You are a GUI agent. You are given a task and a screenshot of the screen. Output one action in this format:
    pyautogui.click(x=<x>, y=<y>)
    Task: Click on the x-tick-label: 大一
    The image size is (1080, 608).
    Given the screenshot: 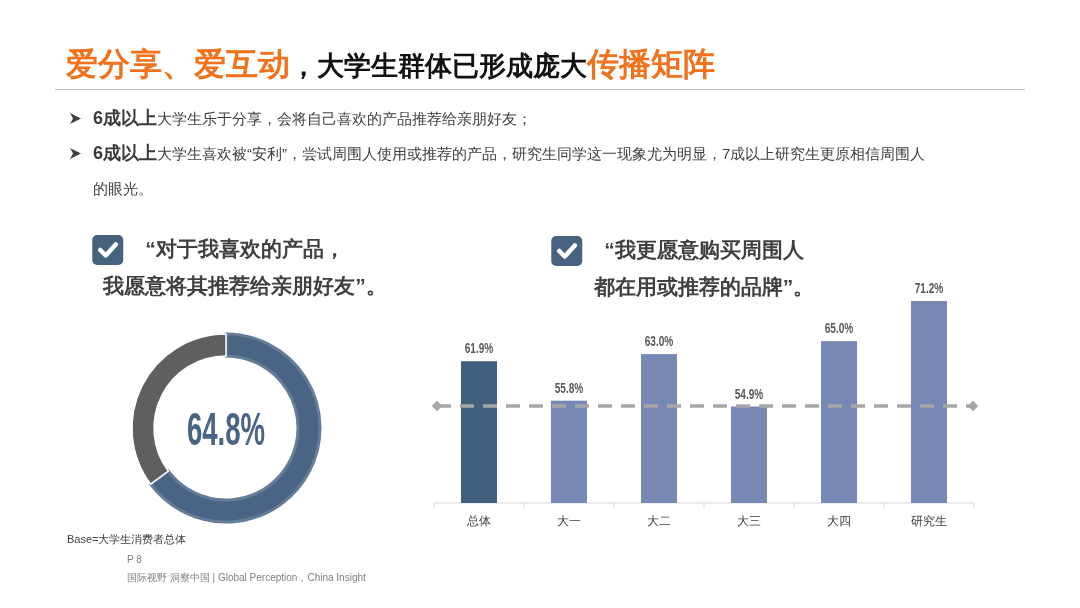 What is the action you would take?
    pyautogui.click(x=569, y=521)
    